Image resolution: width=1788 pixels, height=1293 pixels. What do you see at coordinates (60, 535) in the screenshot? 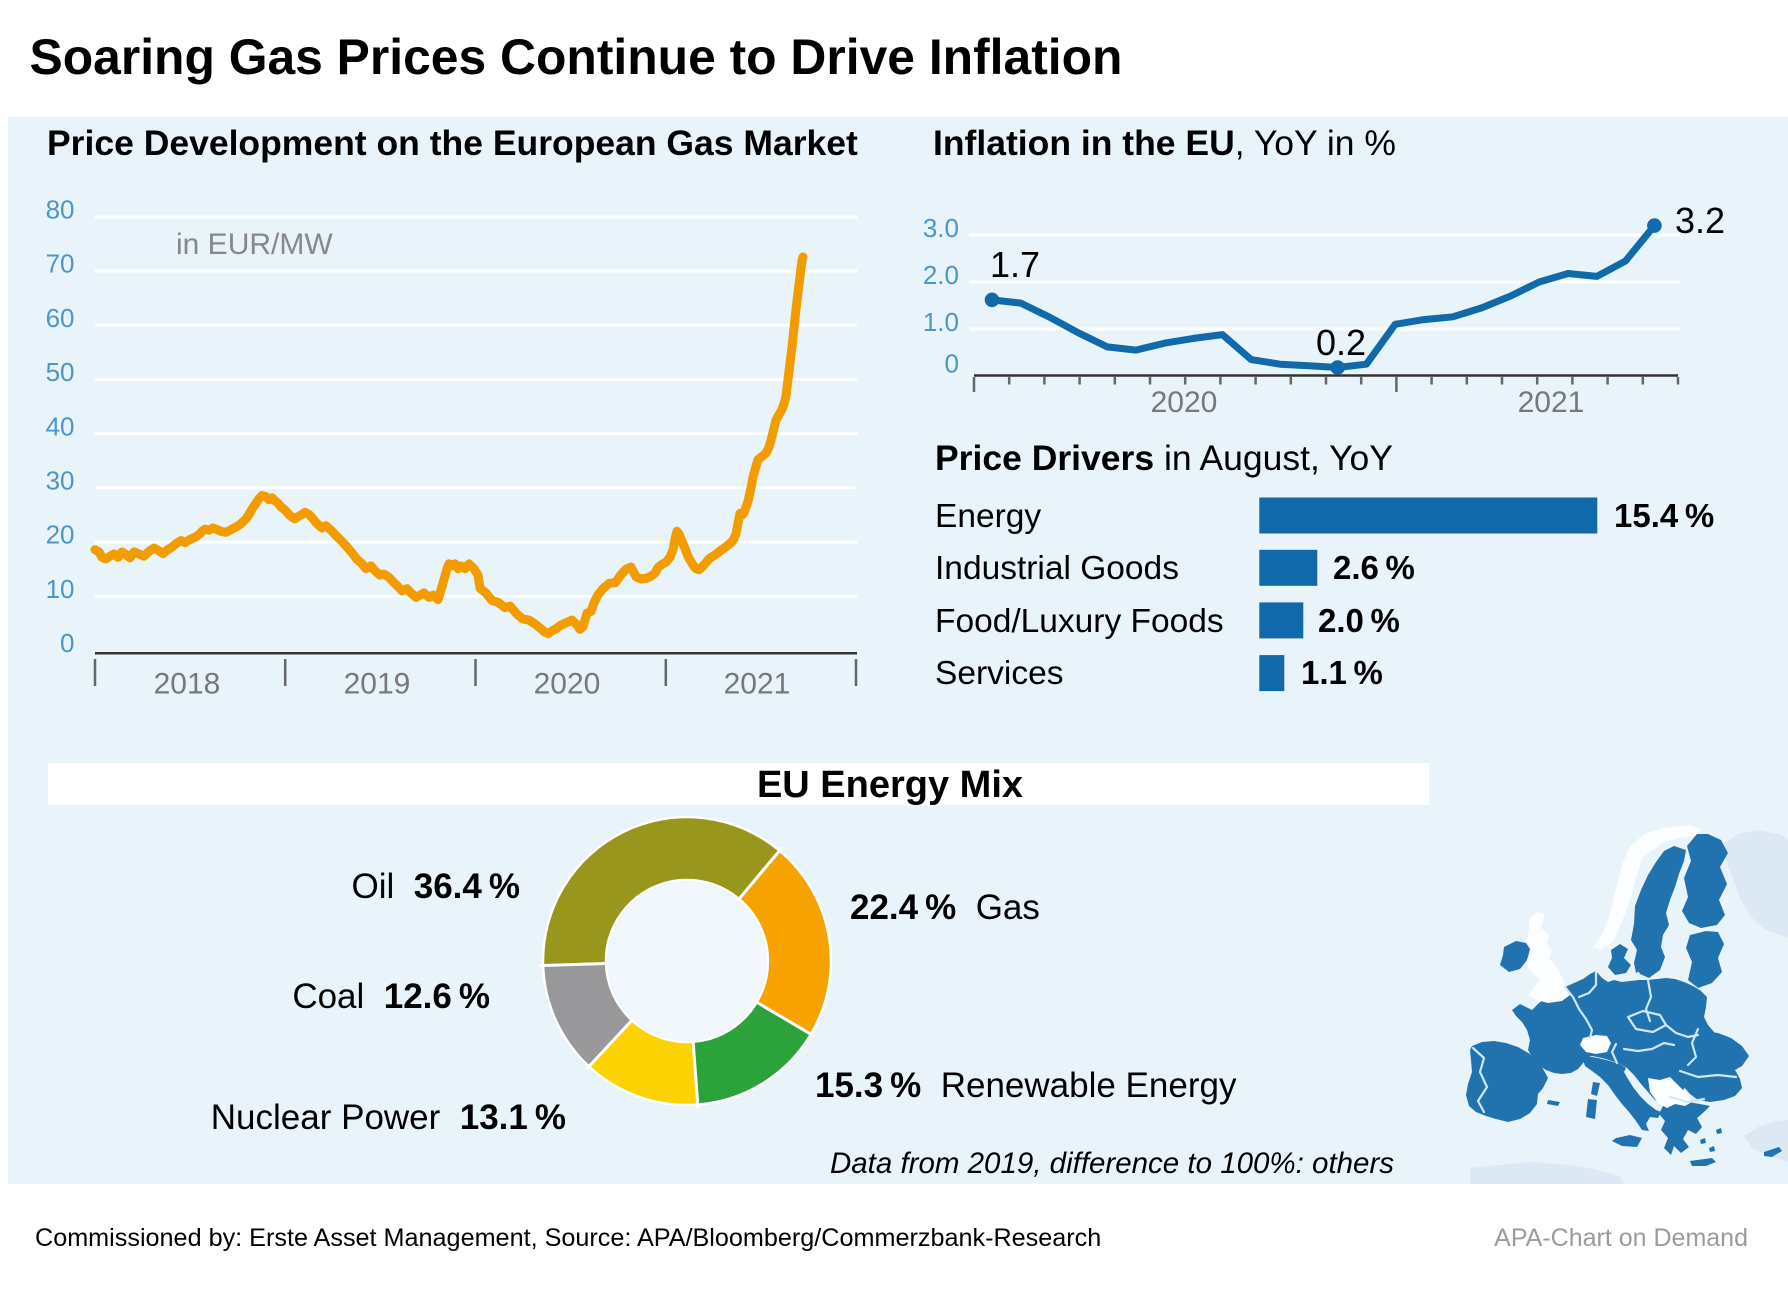
I see `svg-text: 20` at bounding box center [60, 535].